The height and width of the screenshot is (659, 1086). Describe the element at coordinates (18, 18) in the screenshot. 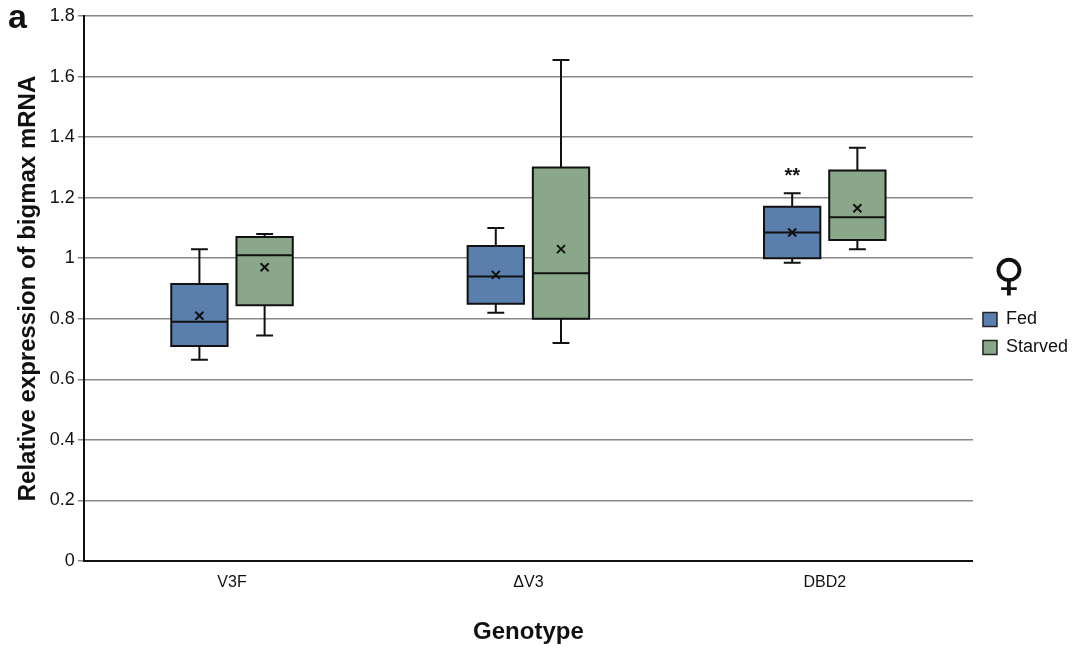

I see `text: a` at that location.